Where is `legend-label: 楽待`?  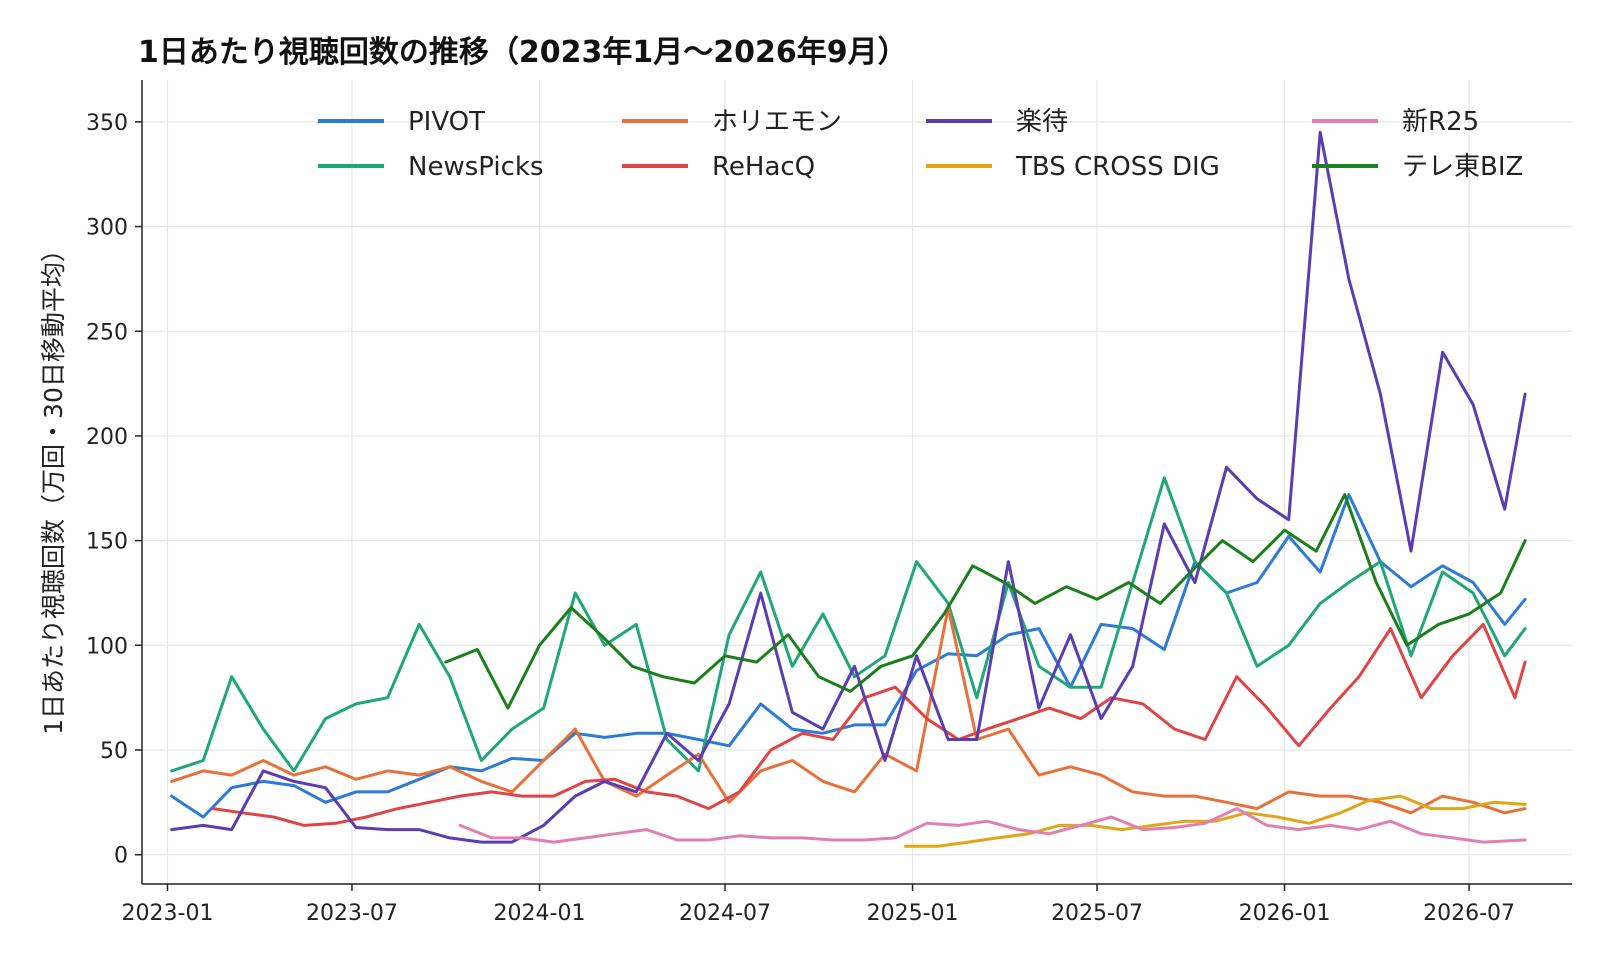
legend-label: 楽待 is located at coordinates (1042, 122).